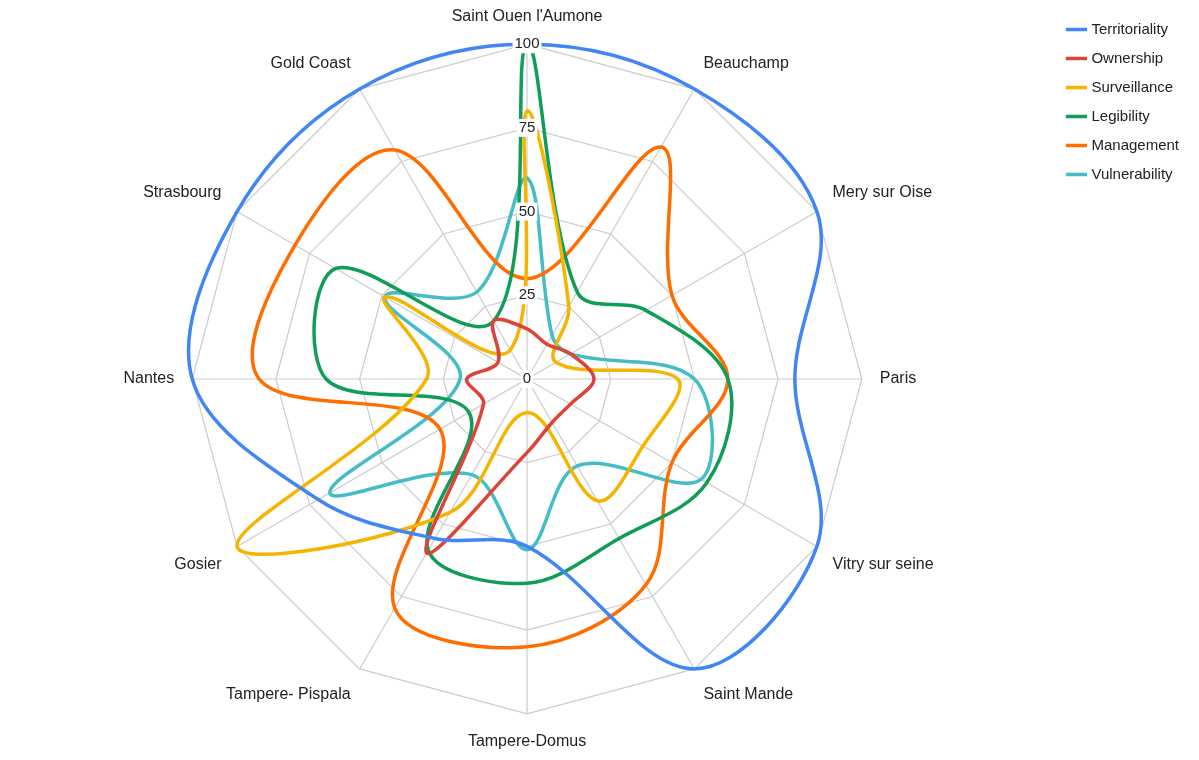 This screenshot has width=1199, height=760. I want to click on y-tick-label: 25, so click(527, 294).